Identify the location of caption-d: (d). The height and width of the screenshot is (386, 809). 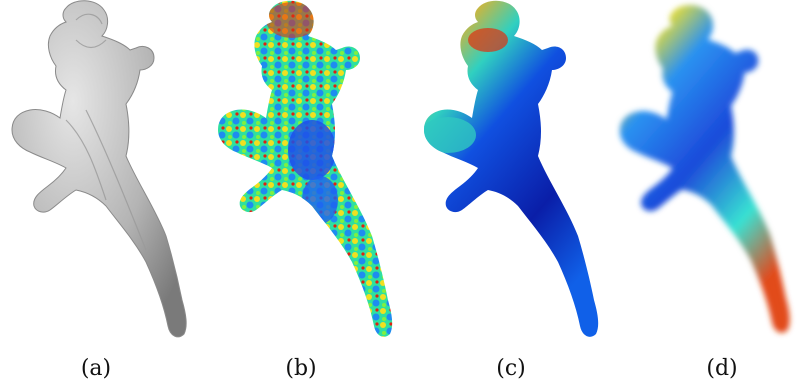
(722, 368).